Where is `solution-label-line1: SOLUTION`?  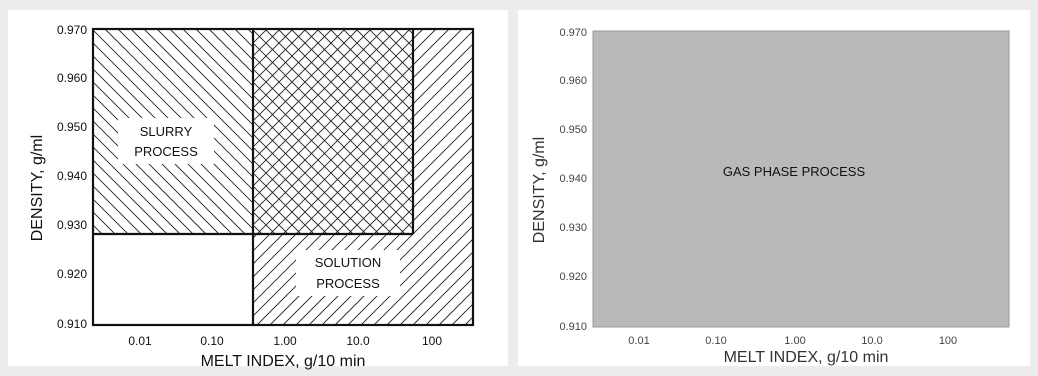 solution-label-line1: SOLUTION is located at coordinates (348, 262).